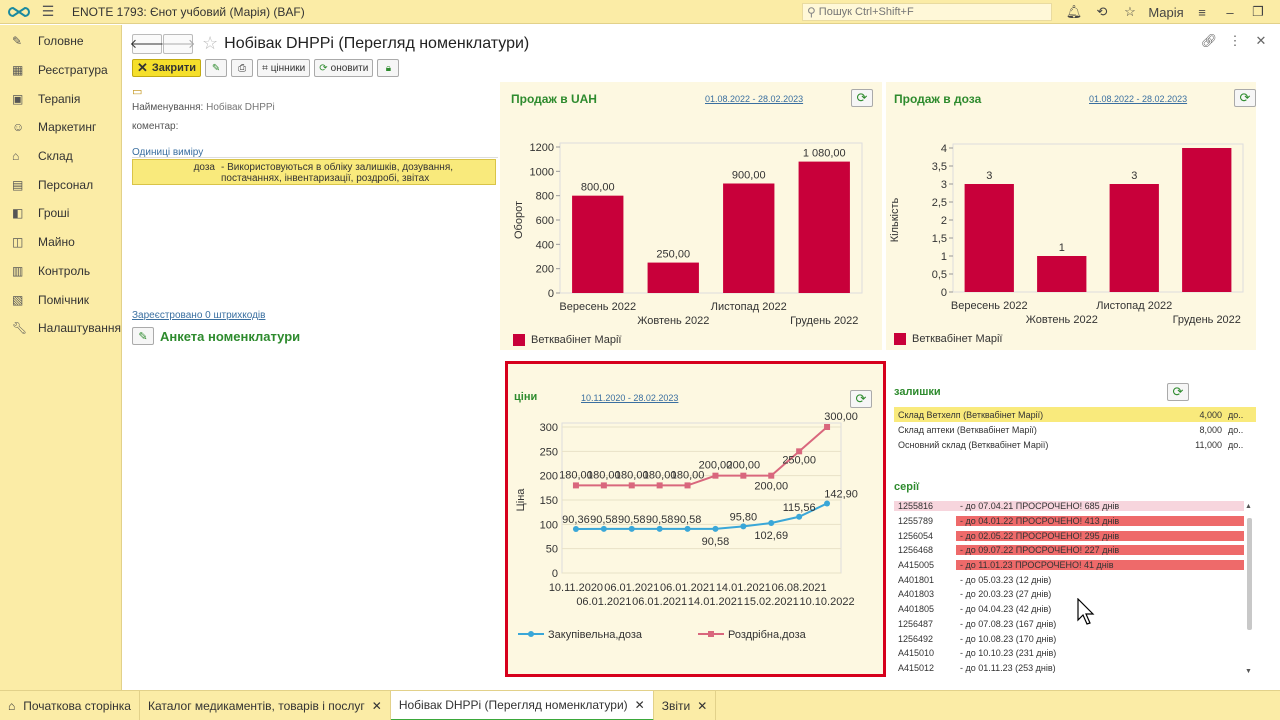  What do you see at coordinates (48, 11) in the screenshot?
I see `menu-icon: ☰` at bounding box center [48, 11].